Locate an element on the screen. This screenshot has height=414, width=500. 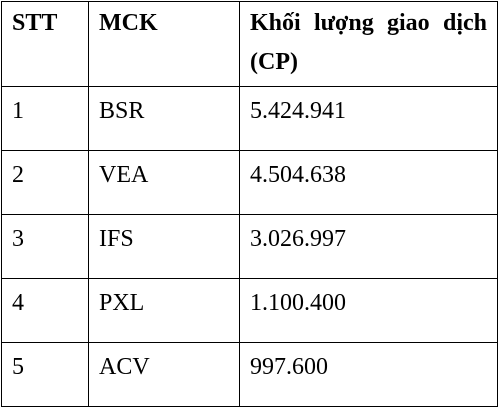
table-cell: 5.424.941 is located at coordinates (368, 118).